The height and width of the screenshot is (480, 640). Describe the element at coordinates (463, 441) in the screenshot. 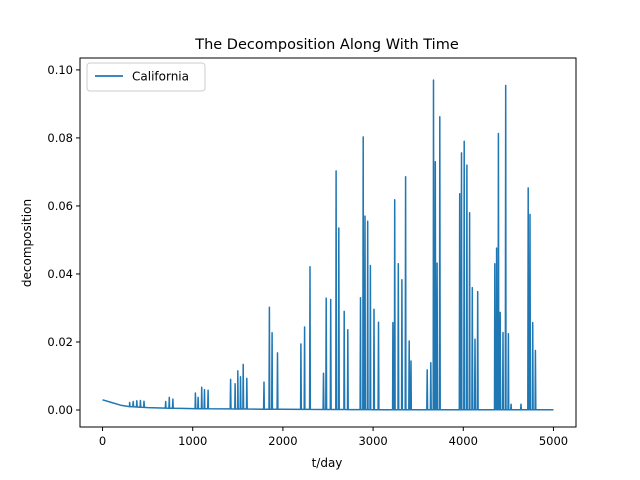

I see `x-tick-label: 4000` at that location.